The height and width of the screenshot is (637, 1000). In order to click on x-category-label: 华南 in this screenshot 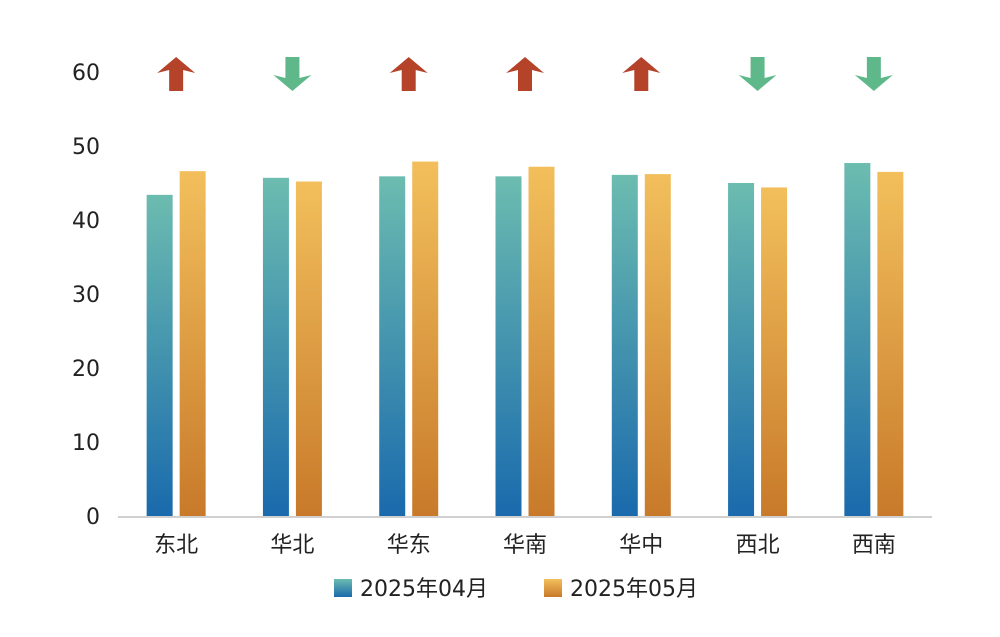, I will do `click(525, 545)`.